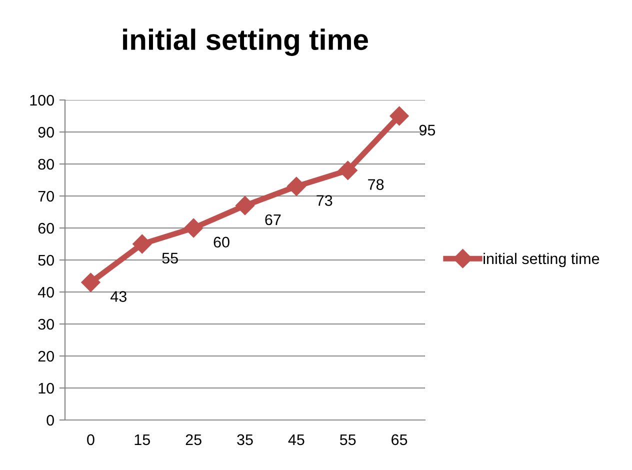 The image size is (632, 470). Describe the element at coordinates (245, 440) in the screenshot. I see `x-tick-label: 35` at that location.